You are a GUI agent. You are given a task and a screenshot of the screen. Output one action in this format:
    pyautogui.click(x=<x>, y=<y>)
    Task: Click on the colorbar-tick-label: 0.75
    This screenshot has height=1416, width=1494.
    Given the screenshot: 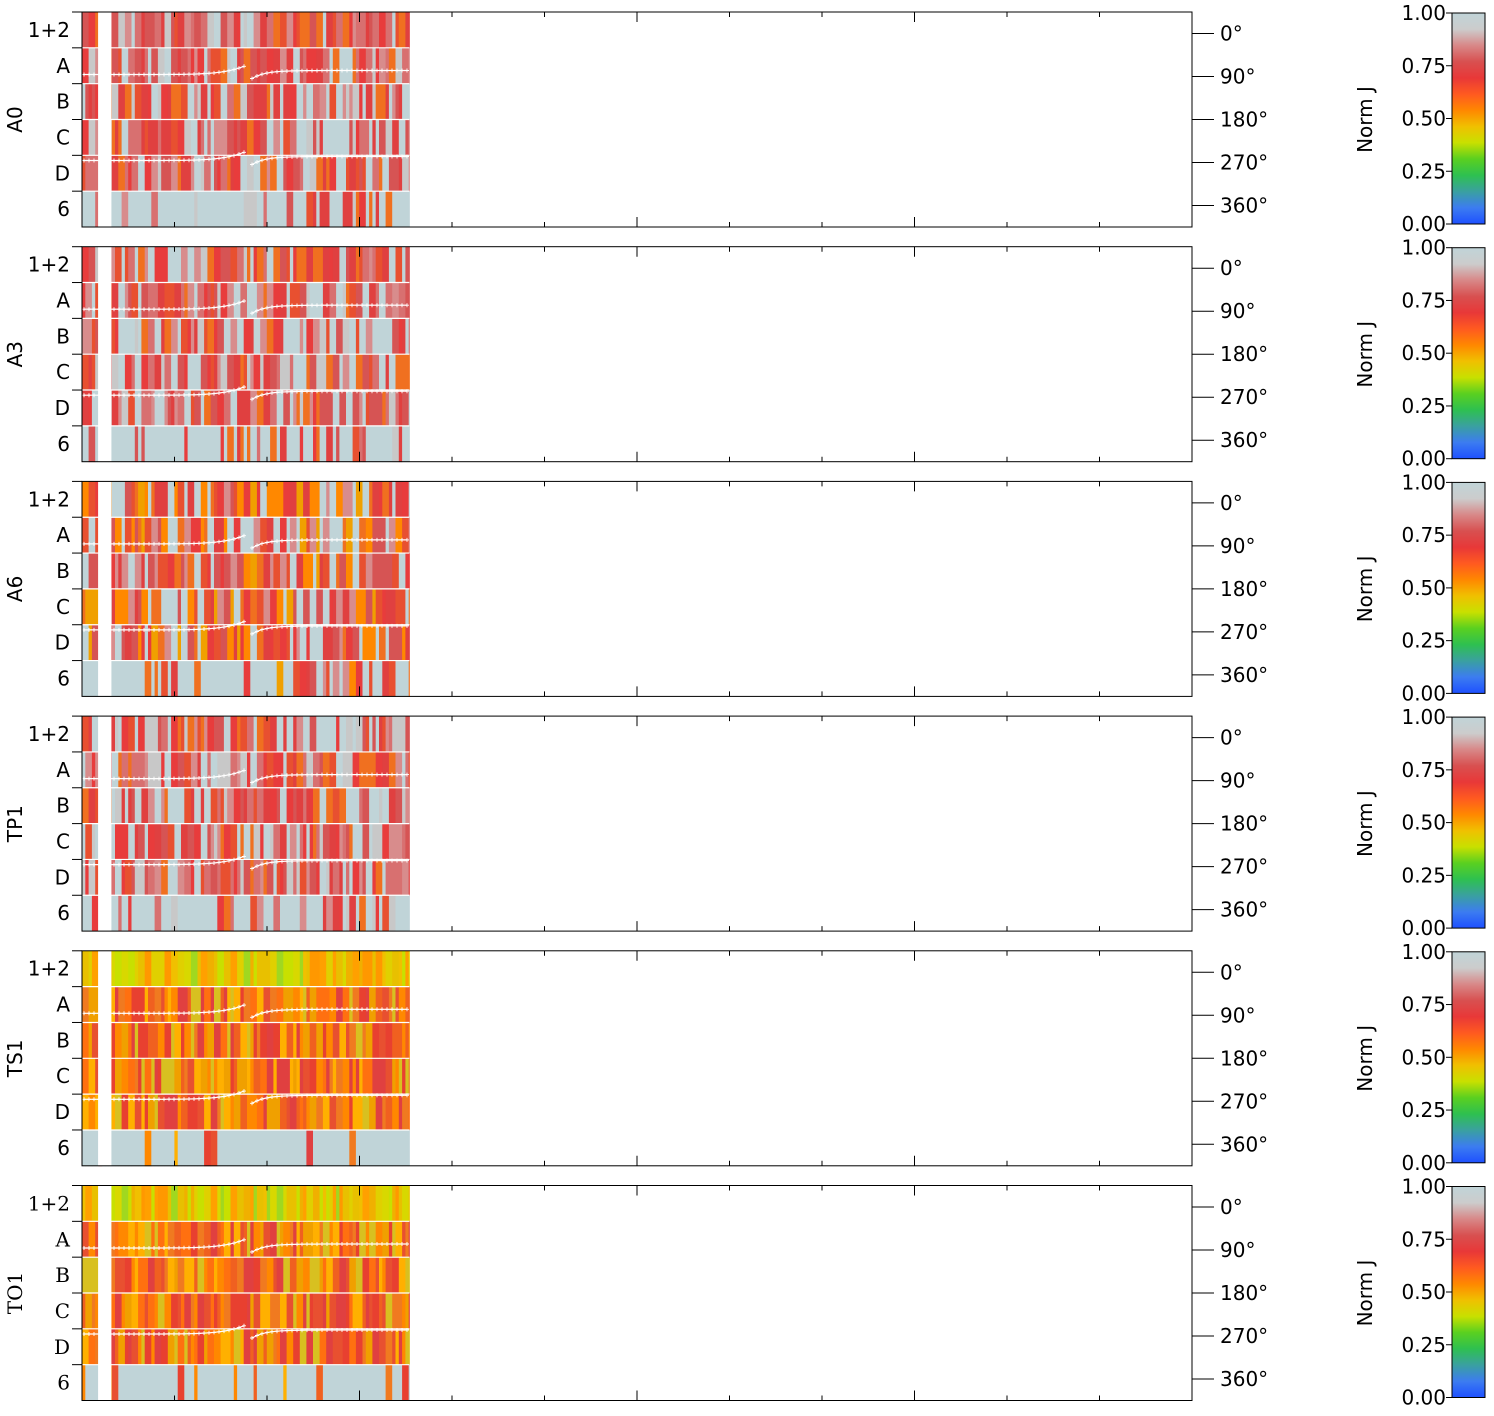 What is the action you would take?
    pyautogui.click(x=1423, y=770)
    